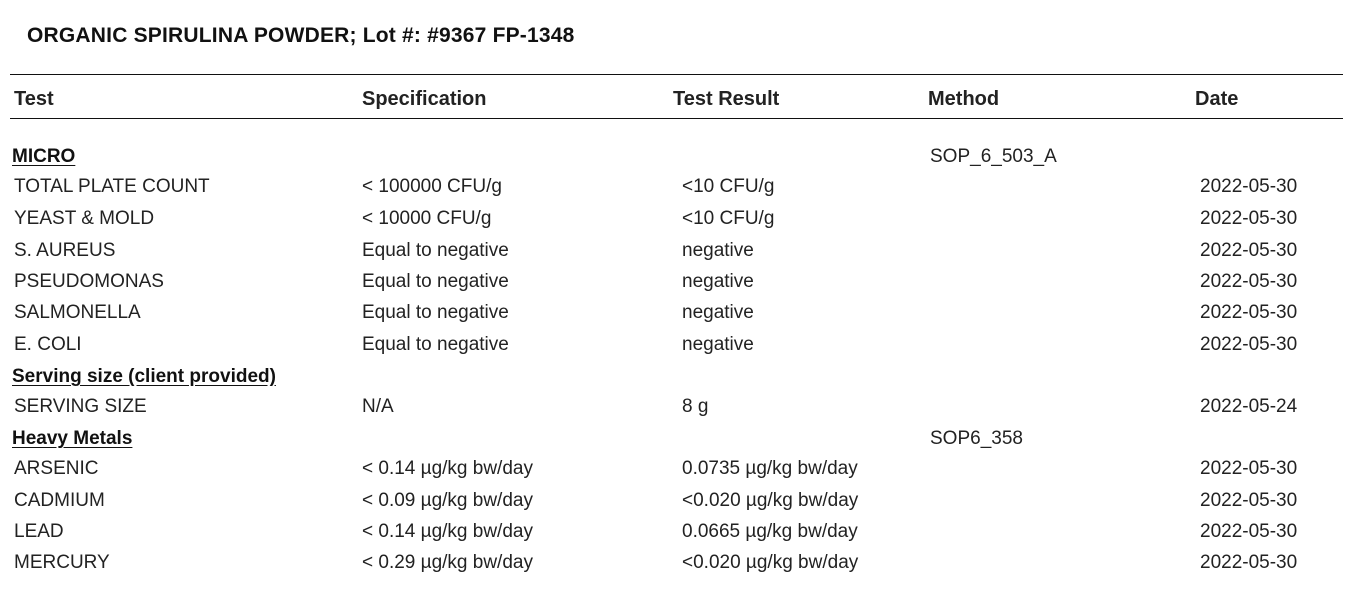  I want to click on section-title-heavy-metals: Heavy Metals, so click(72, 438).